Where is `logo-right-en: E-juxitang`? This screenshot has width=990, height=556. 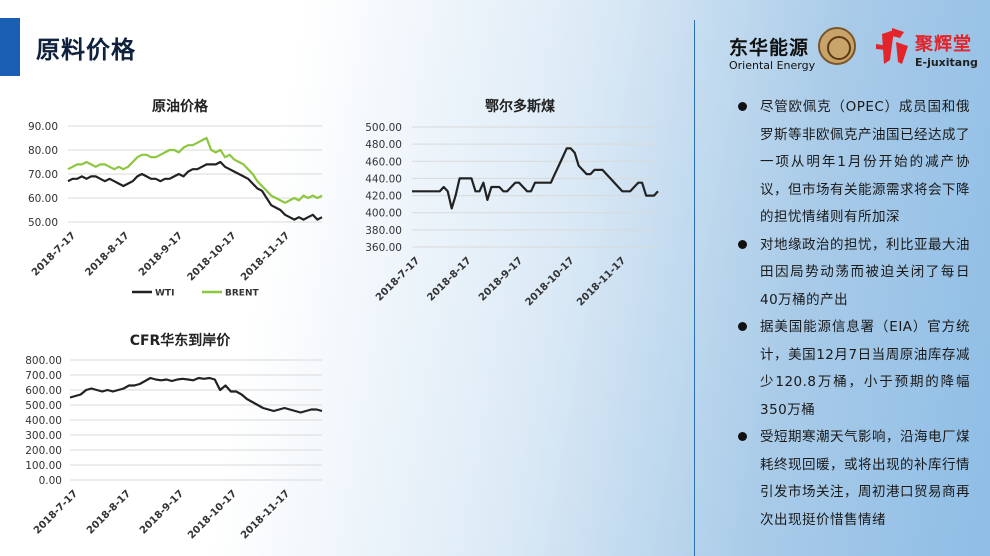
logo-right-en: E-juxitang is located at coordinates (946, 62).